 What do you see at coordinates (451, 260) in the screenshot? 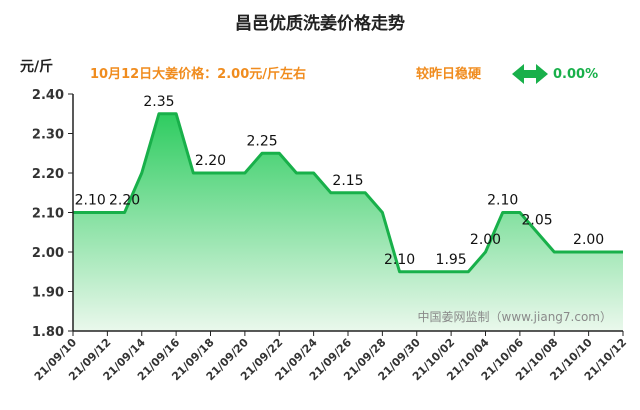
I see `data-label: 1.95` at bounding box center [451, 260].